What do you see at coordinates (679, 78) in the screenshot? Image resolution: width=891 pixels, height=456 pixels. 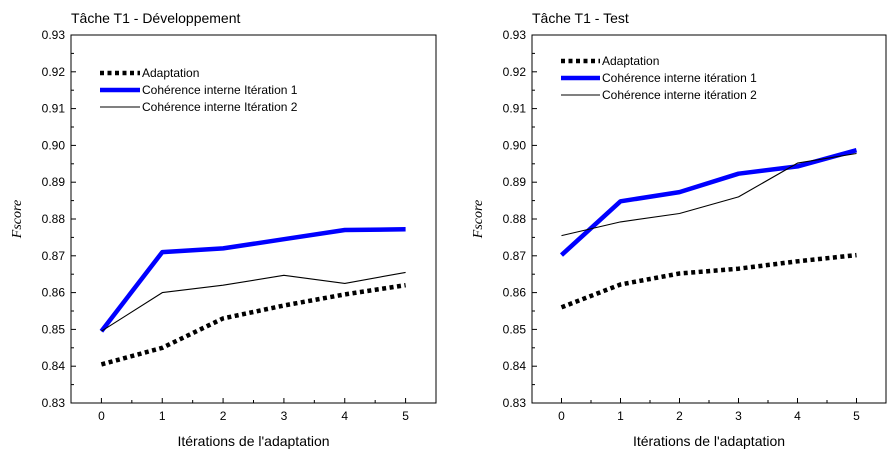 I see `legend-label-2: Cohérence interne itération 1` at bounding box center [679, 78].